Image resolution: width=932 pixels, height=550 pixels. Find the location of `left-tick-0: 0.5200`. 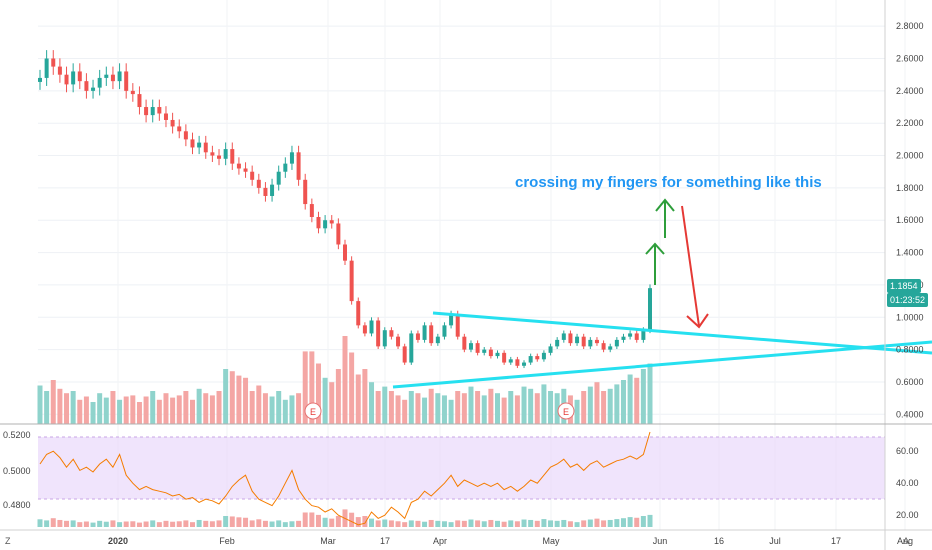

left-tick-0: 0.5200 is located at coordinates (17, 435).